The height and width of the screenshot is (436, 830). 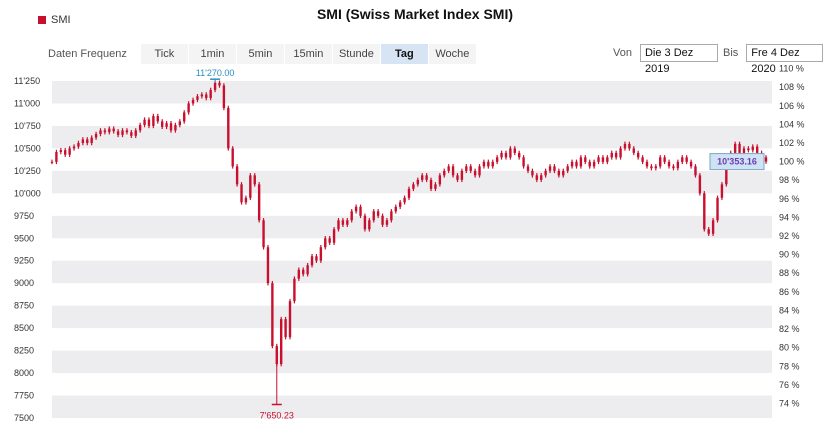 What do you see at coordinates (789, 255) in the screenshot?
I see `y-right-tick-label: 90 %` at bounding box center [789, 255].